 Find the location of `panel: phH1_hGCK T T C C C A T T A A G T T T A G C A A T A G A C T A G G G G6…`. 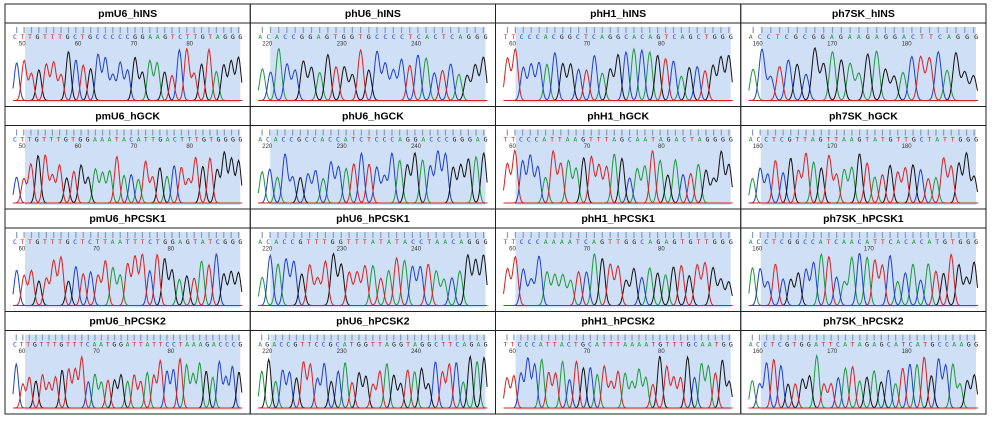

panel: phH1_hGCK T T C C C A T T A A G T T T A G C A A T A G A C T A G G G G6… is located at coordinates (618, 158).